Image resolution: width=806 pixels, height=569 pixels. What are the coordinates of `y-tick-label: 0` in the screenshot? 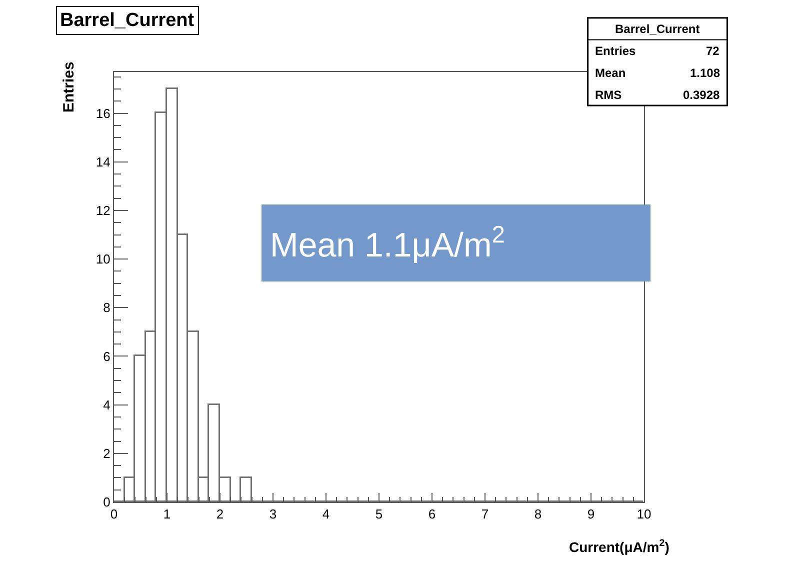 It's located at (106, 502).